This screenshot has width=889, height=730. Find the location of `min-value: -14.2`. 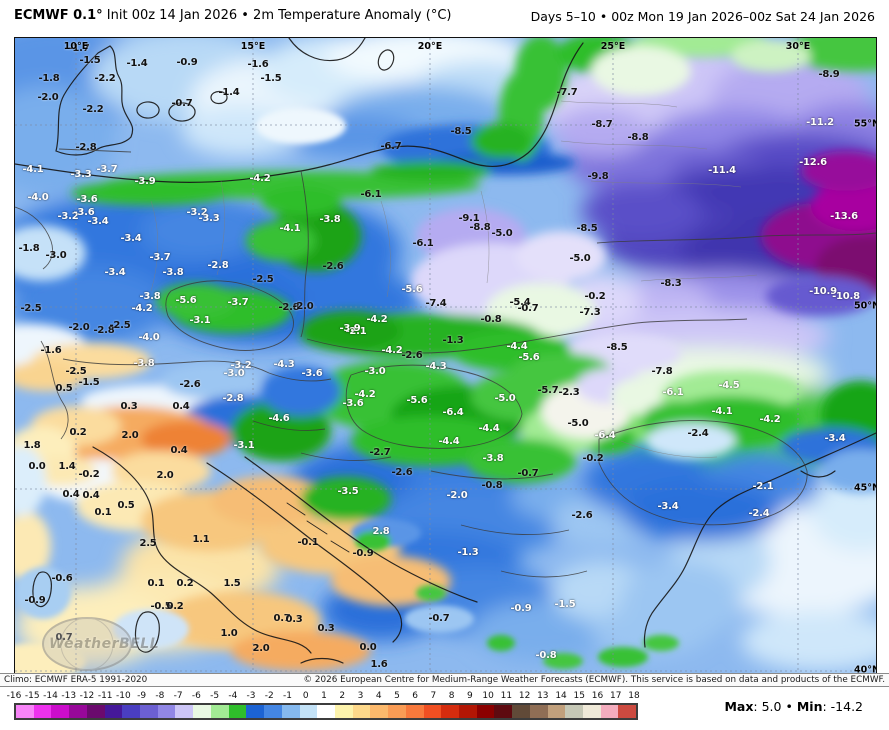

min-value: -14.2 is located at coordinates (846, 706).